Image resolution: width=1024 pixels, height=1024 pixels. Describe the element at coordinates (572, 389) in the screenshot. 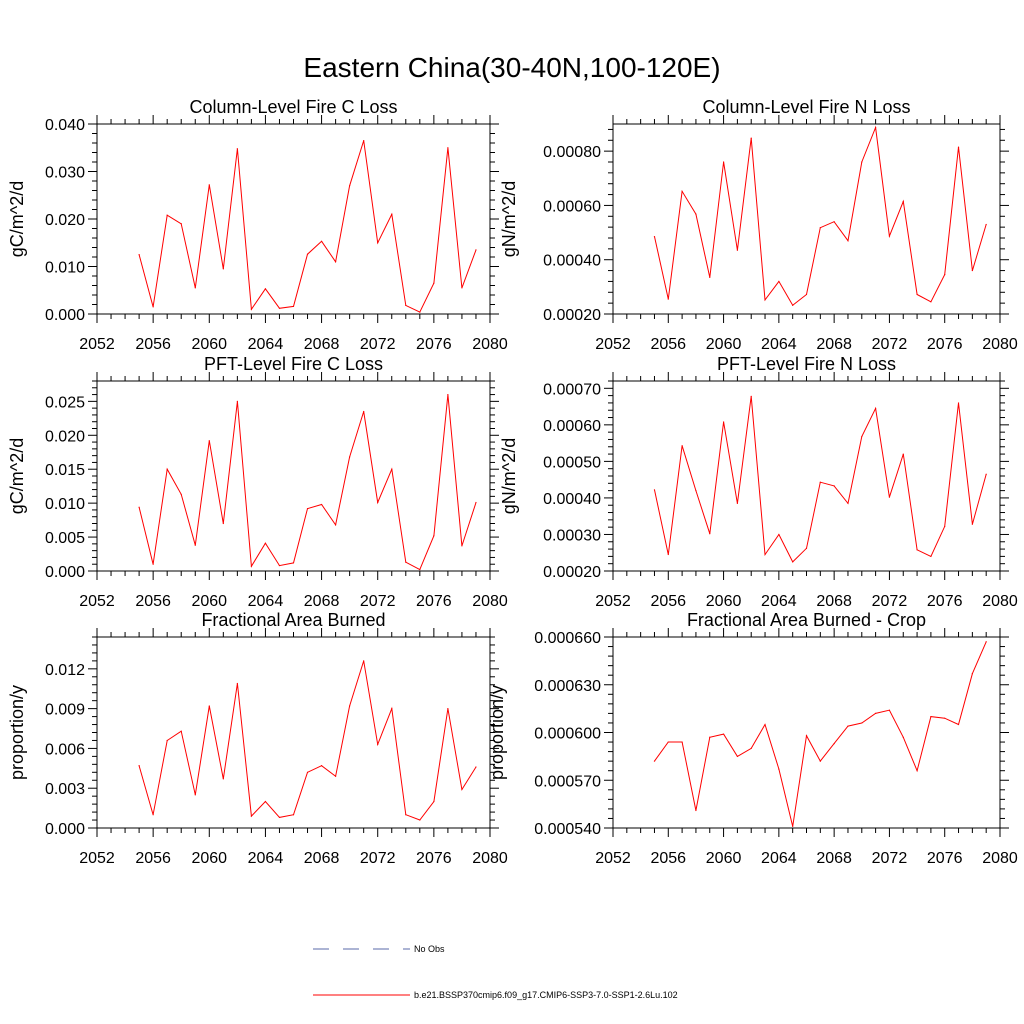

I see `y-tick-label: 0.00070` at that location.